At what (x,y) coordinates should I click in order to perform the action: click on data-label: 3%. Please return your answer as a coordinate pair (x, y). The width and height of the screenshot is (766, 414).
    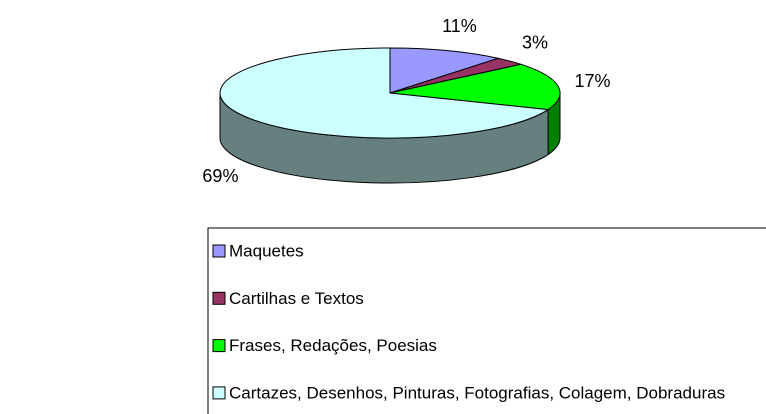
    Looking at the image, I should click on (535, 42).